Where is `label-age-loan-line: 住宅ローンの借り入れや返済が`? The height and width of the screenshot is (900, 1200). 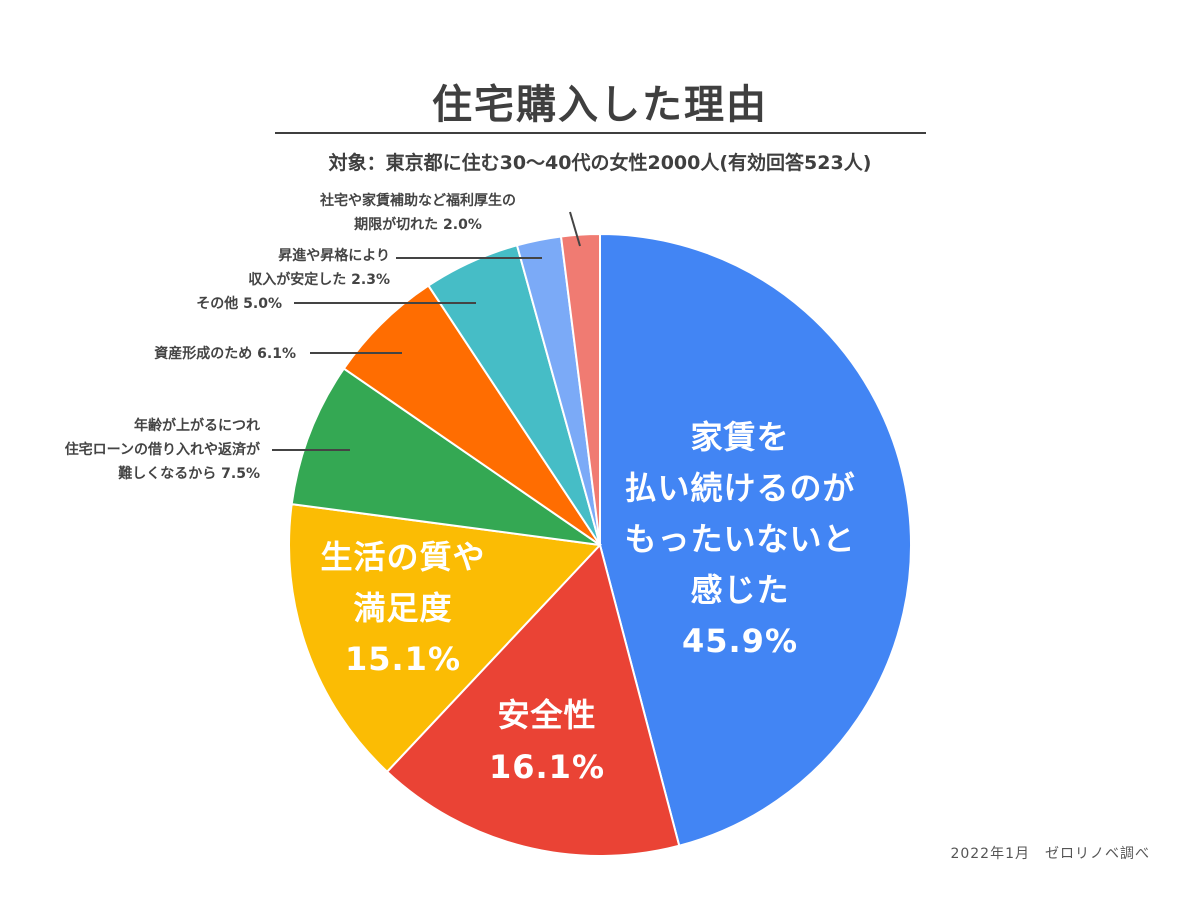
label-age-loan-line: 住宅ローンの借り入れや返済が is located at coordinates (163, 449).